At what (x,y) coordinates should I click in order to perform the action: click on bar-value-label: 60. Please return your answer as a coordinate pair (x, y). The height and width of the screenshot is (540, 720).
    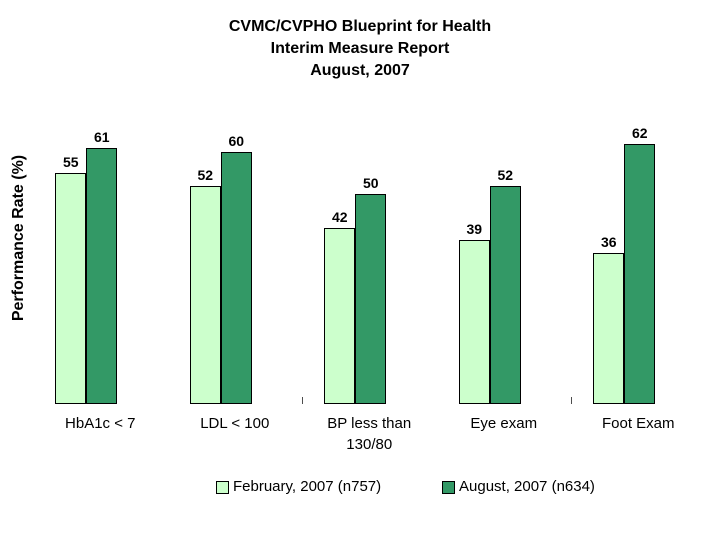
    Looking at the image, I should click on (236, 141).